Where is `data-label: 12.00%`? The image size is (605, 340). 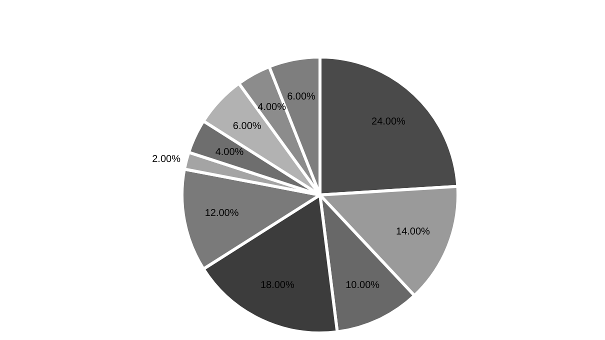
data-label: 12.00% is located at coordinates (221, 214).